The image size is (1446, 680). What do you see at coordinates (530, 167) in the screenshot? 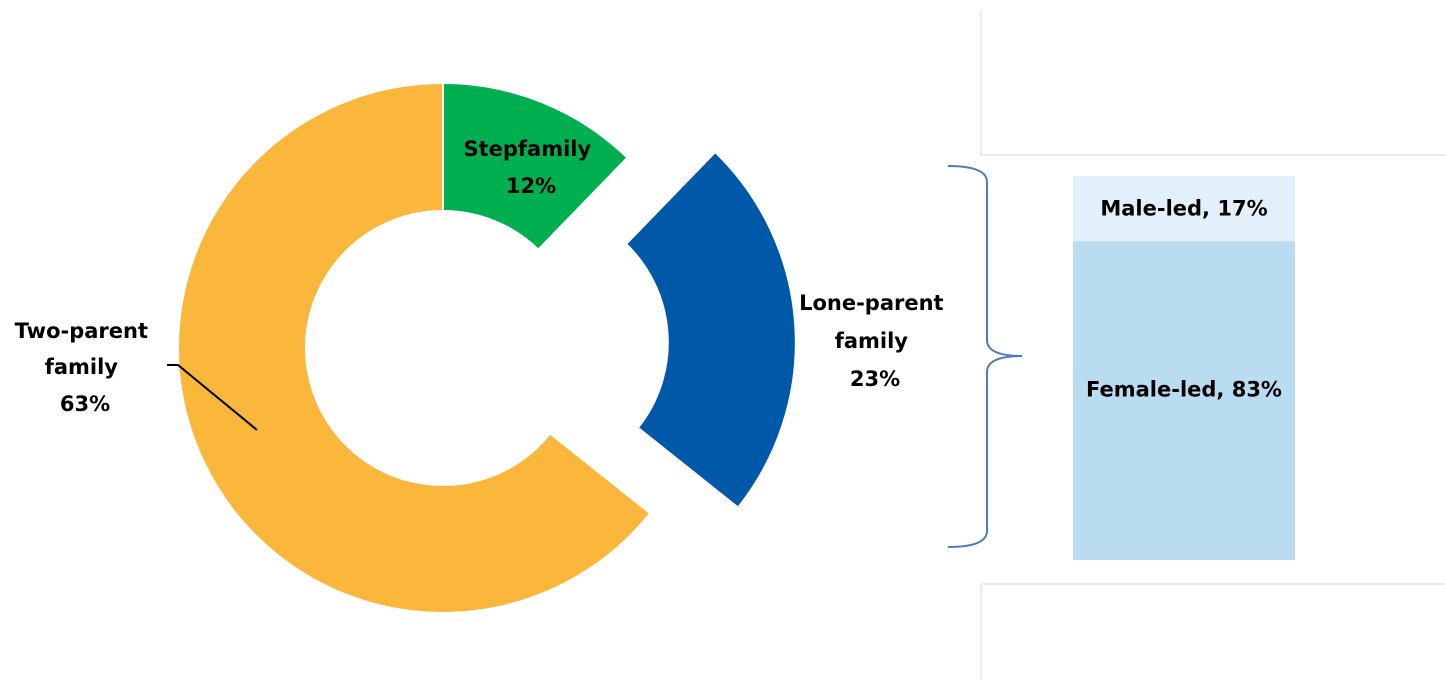
I see `stepfamily-label: Stepfamily 12%` at bounding box center [530, 167].